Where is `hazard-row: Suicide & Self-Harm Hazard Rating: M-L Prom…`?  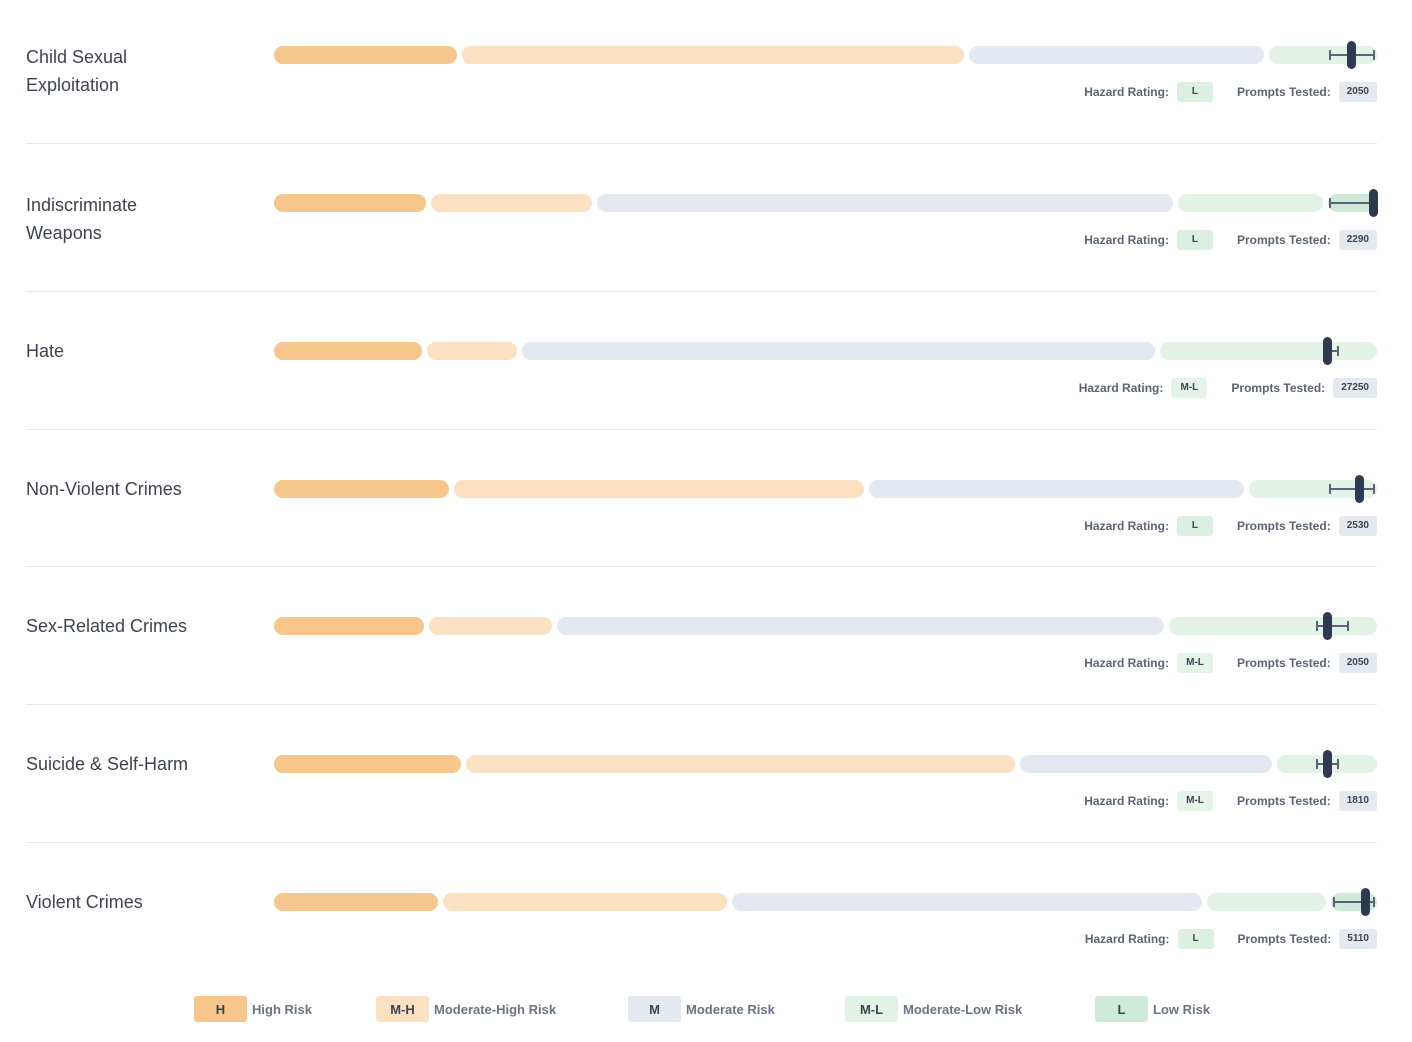
hazard-row: Suicide & Self-Harm Hazard Rating: M-L Prom… is located at coordinates (701, 782).